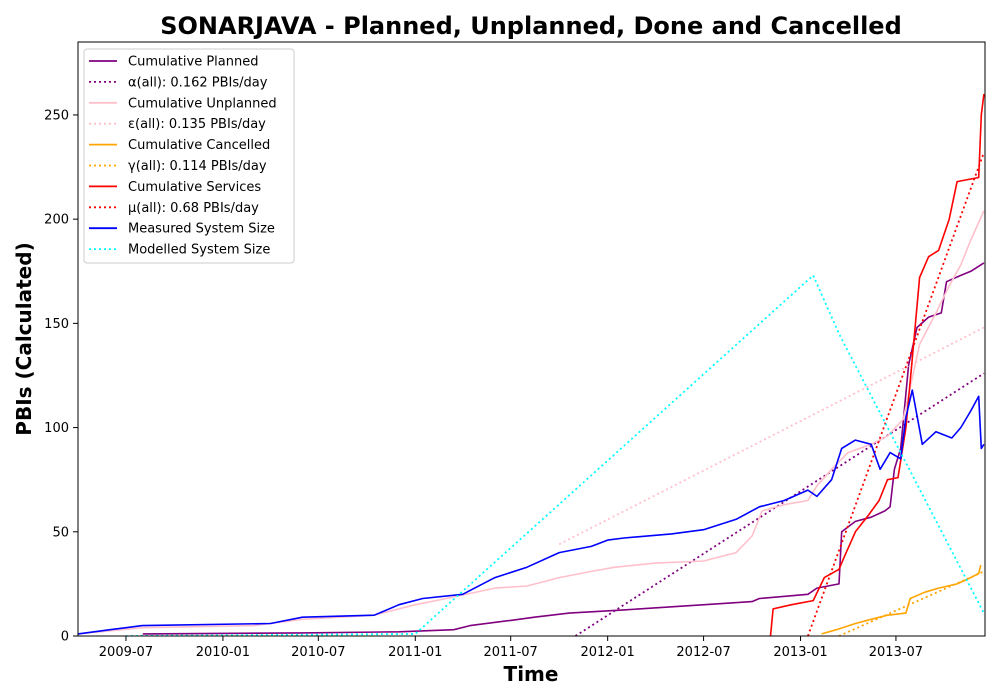 This screenshot has height=700, width=1000. I want to click on legend-label: Cumulative Cancelled, so click(199, 145).